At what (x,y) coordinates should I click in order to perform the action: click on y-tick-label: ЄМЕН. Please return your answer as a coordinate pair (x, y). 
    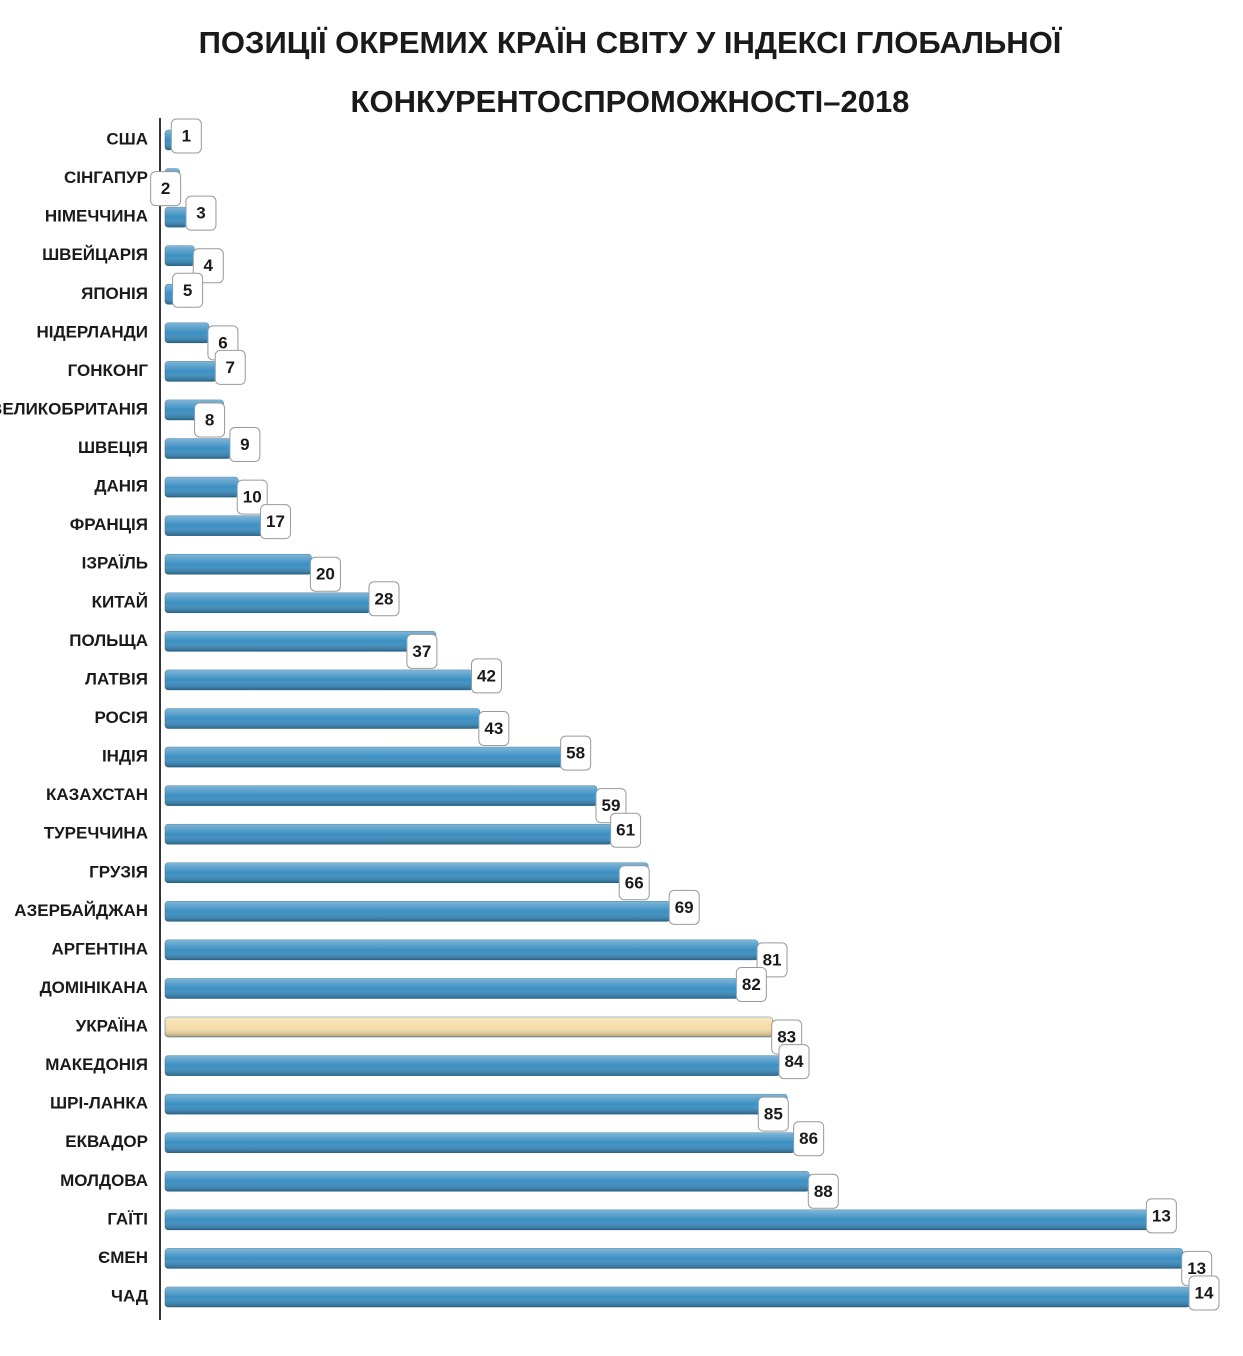
    Looking at the image, I should click on (123, 1257).